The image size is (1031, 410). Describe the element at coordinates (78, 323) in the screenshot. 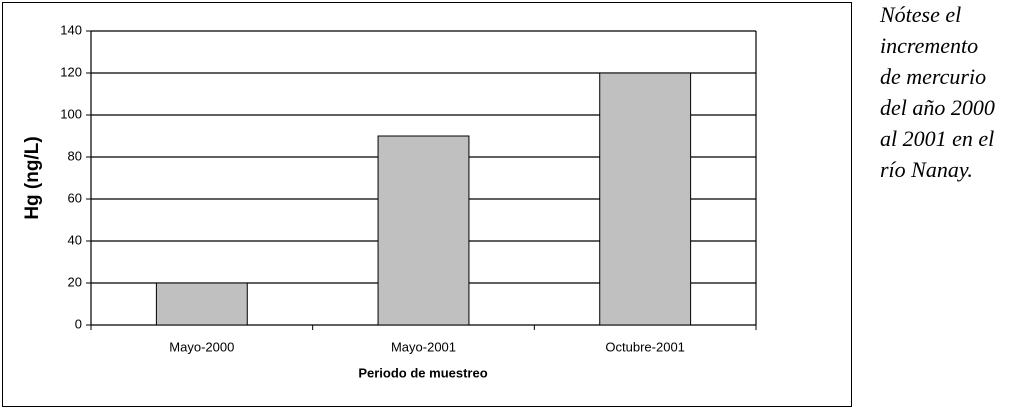

I see `y-tick-label: 0` at that location.